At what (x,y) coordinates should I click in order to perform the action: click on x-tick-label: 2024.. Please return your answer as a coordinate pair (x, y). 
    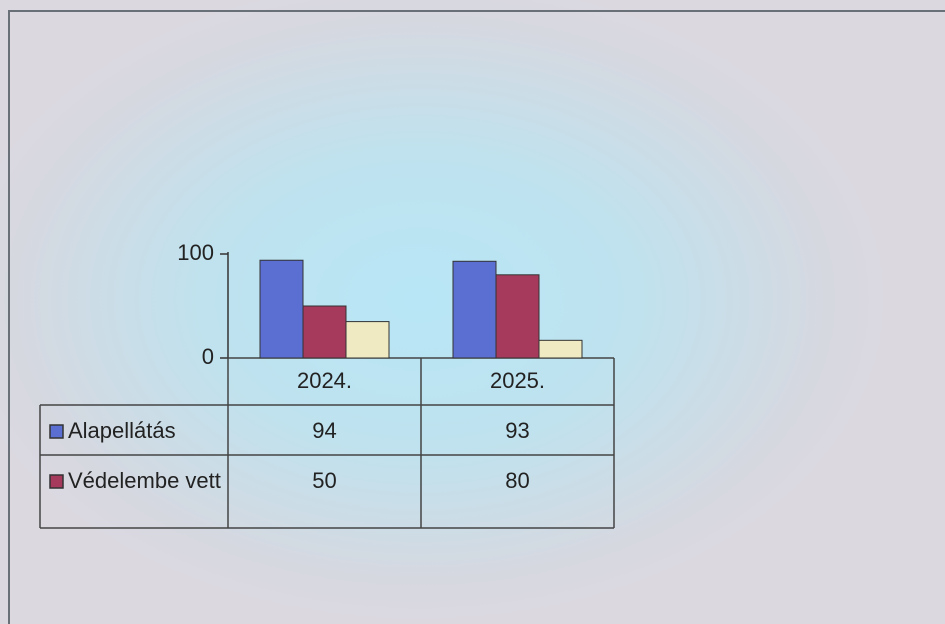
    Looking at the image, I should click on (324, 380).